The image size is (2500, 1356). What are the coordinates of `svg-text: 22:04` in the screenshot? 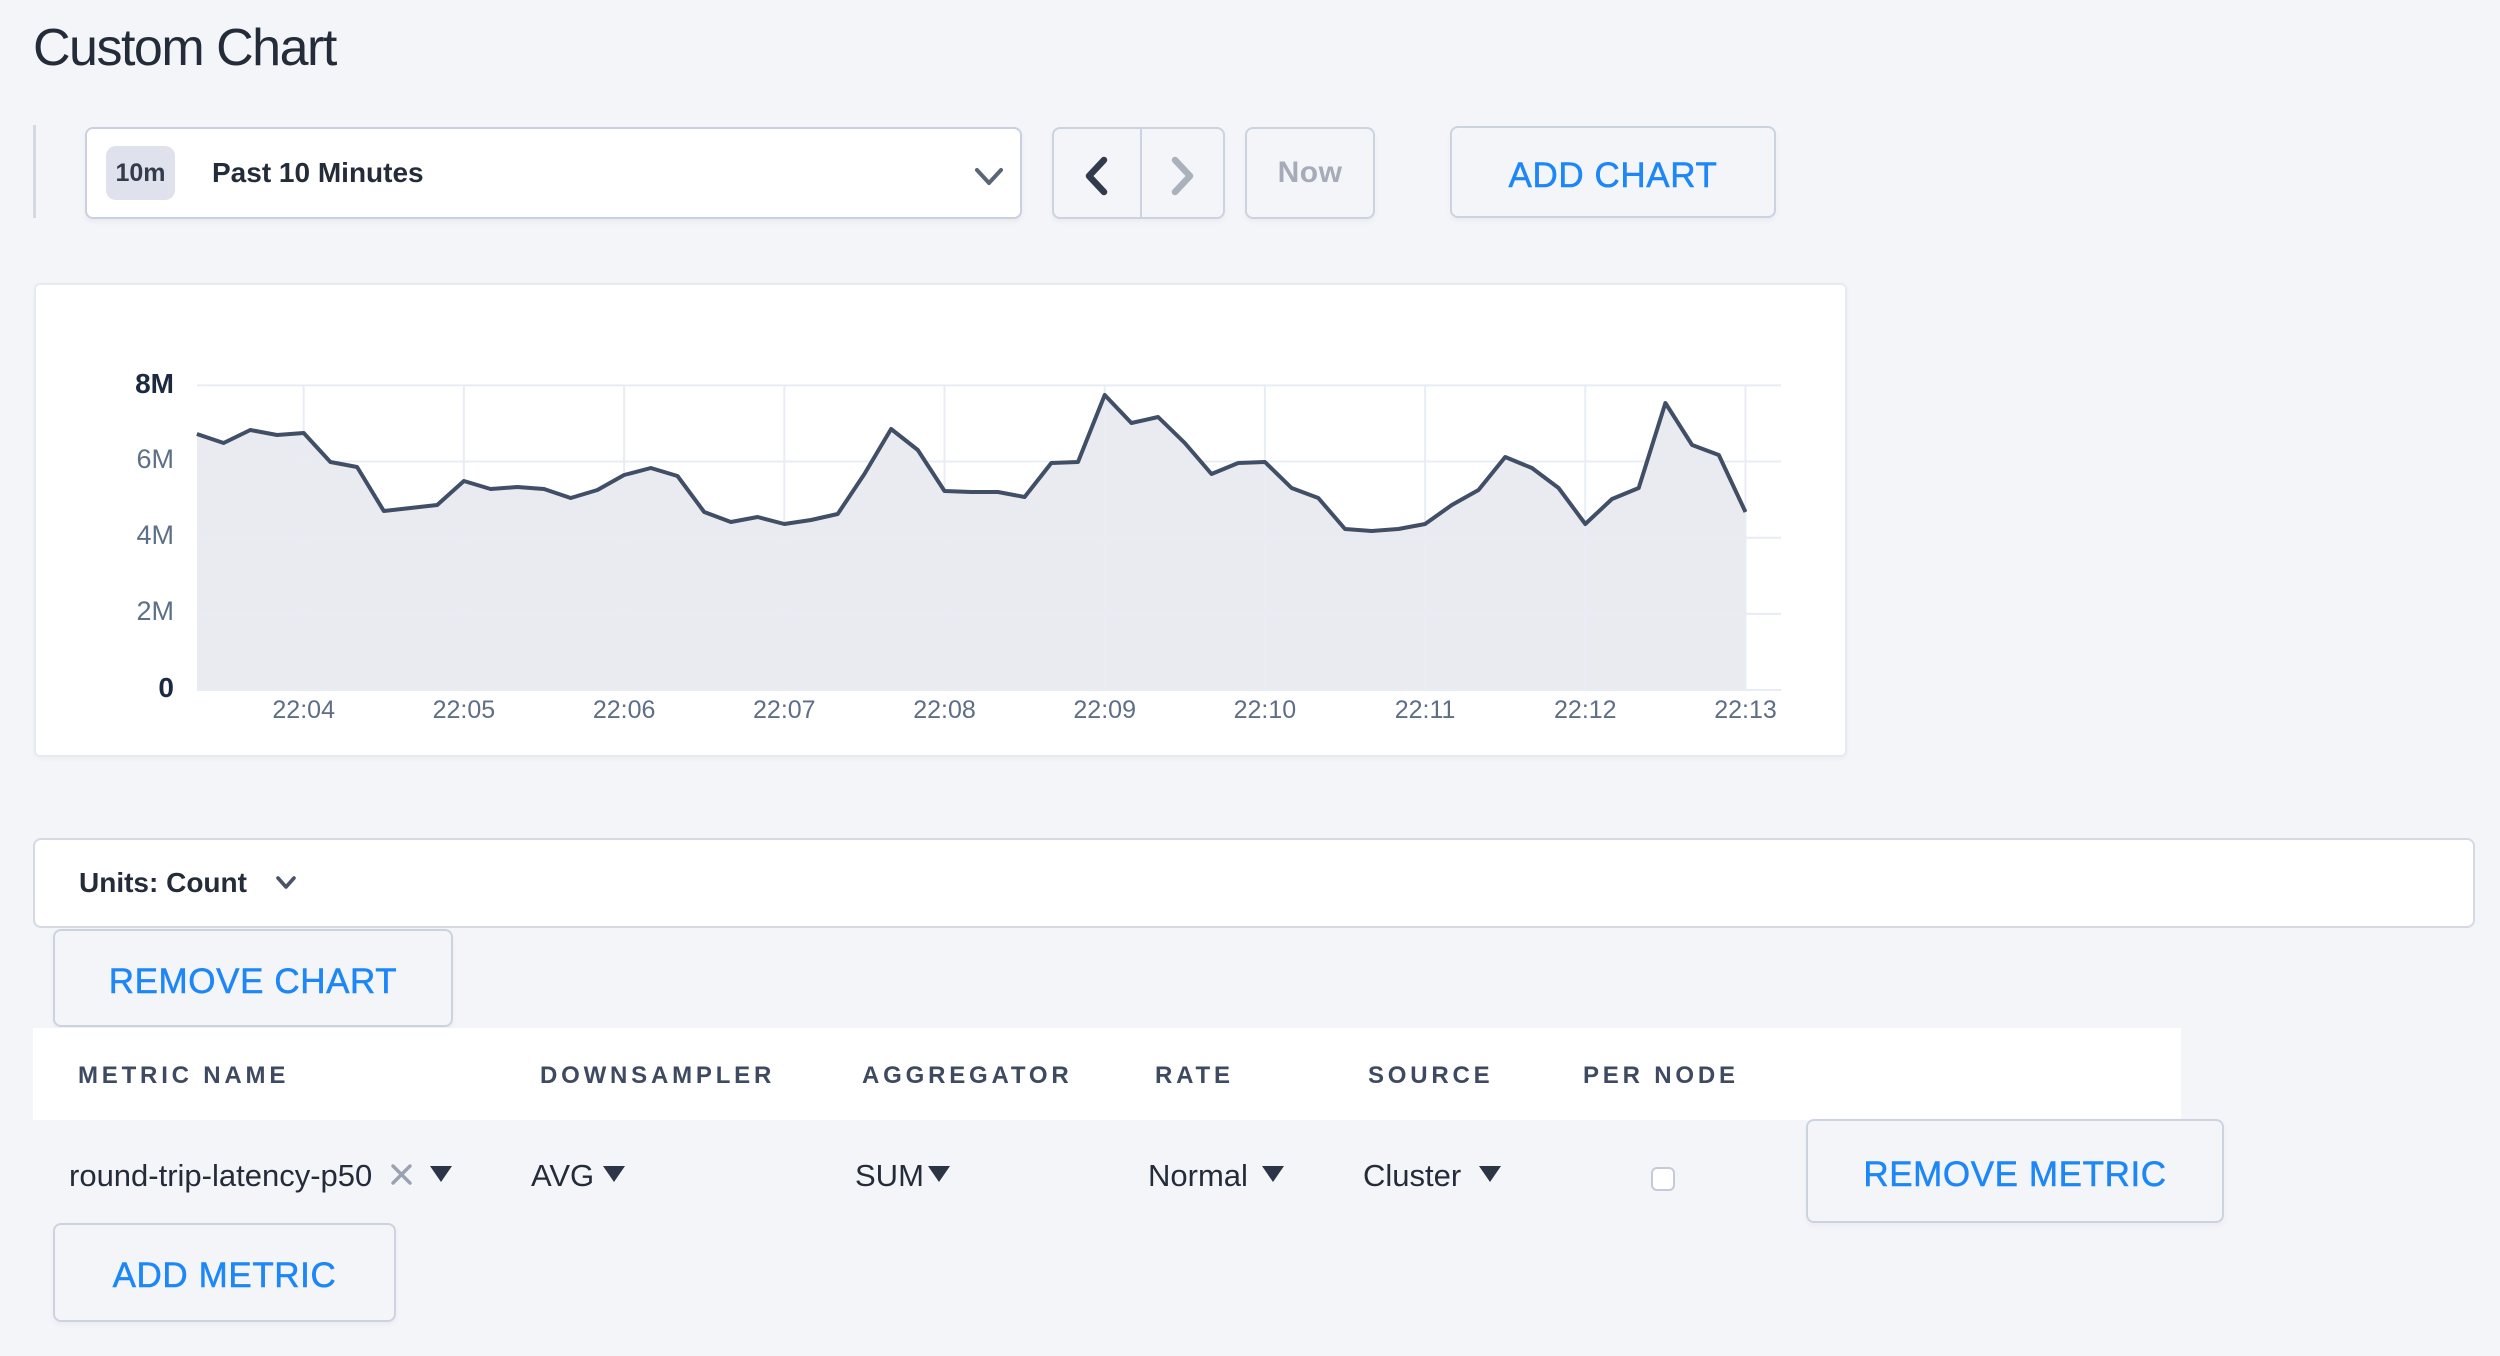 It's located at (303, 710).